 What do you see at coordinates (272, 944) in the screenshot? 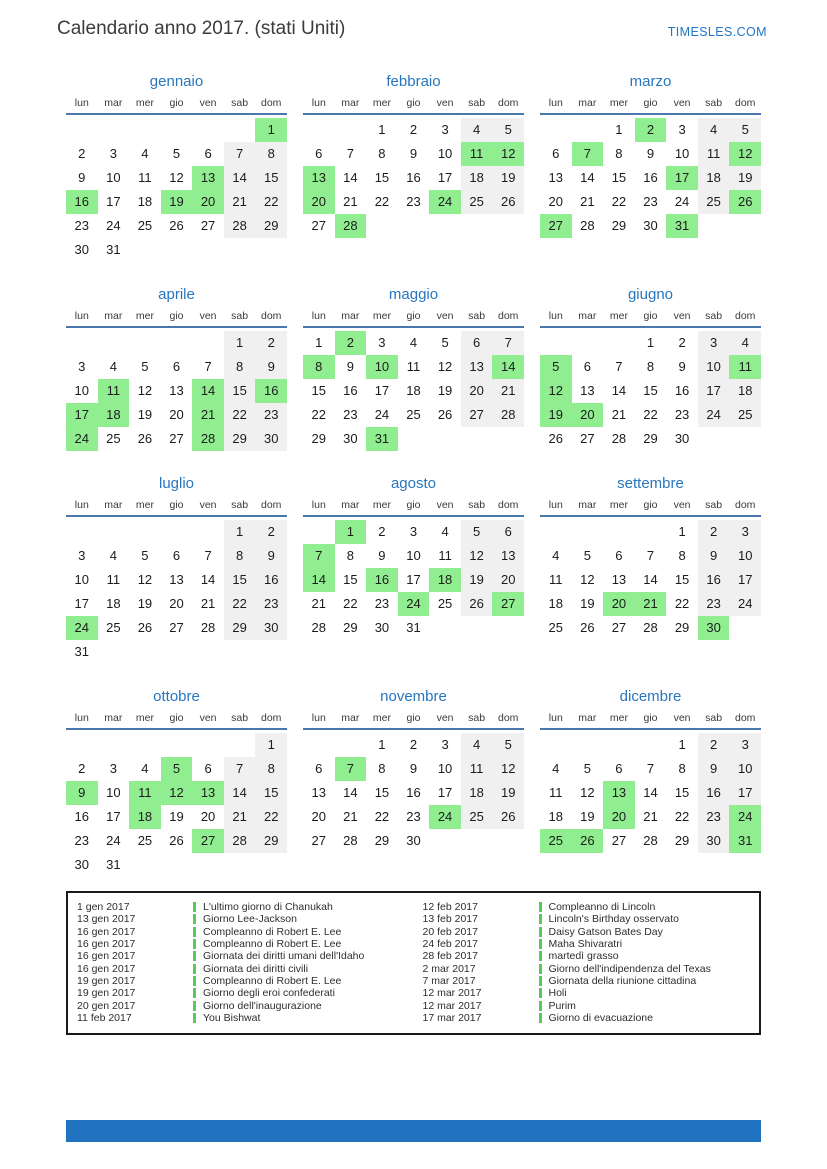
I see `holiday-name: Compleanno di Robert E. Lee` at bounding box center [272, 944].